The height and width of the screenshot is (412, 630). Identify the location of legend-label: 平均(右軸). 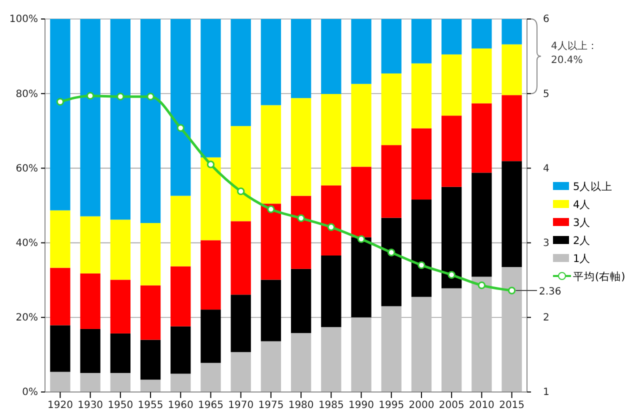
(599, 276).